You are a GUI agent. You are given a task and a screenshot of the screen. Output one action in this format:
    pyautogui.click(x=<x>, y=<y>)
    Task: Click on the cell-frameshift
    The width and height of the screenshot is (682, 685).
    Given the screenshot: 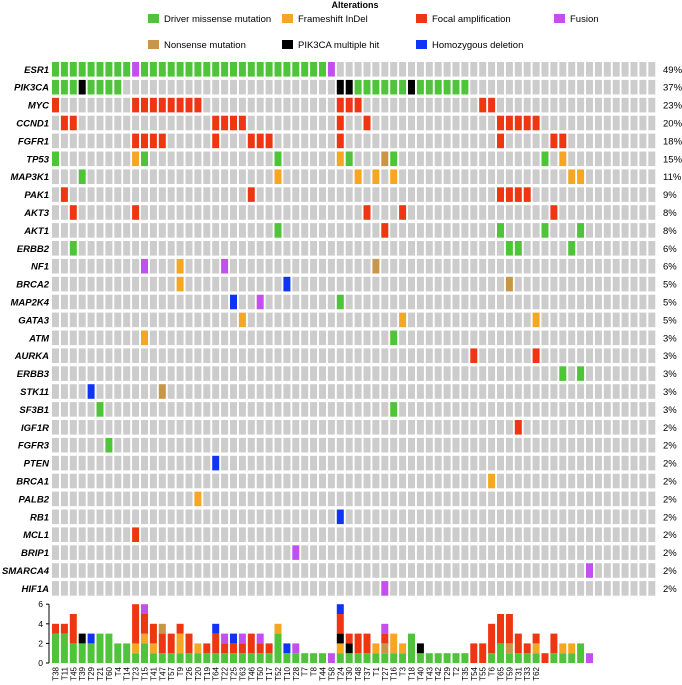 What is the action you would take?
    pyautogui.click(x=403, y=320)
    